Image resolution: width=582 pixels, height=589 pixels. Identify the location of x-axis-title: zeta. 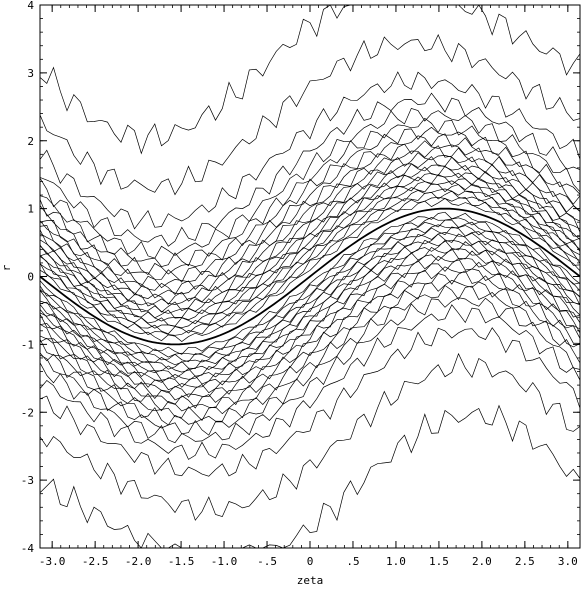
(310, 580).